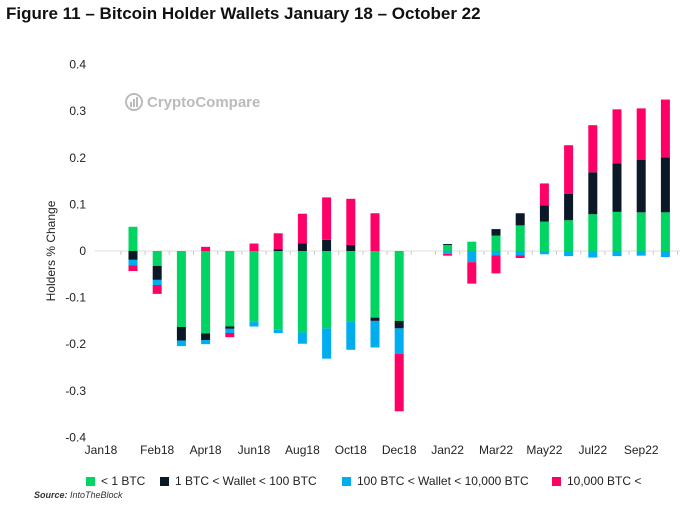 This screenshot has height=507, width=682. Describe the element at coordinates (77, 158) in the screenshot. I see `y-tick-label: 0.2` at that location.